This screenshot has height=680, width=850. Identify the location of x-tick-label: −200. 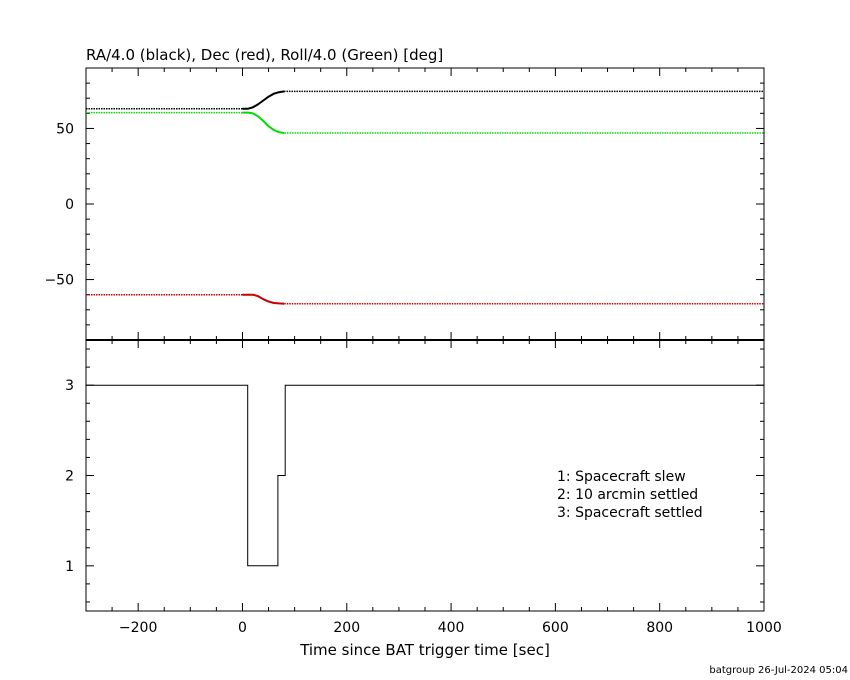
(138, 628).